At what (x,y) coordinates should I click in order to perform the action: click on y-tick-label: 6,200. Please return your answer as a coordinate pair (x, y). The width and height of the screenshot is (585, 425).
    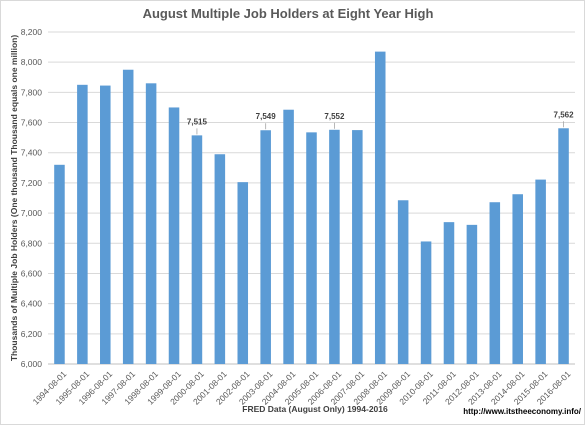
    Looking at the image, I should click on (32, 334).